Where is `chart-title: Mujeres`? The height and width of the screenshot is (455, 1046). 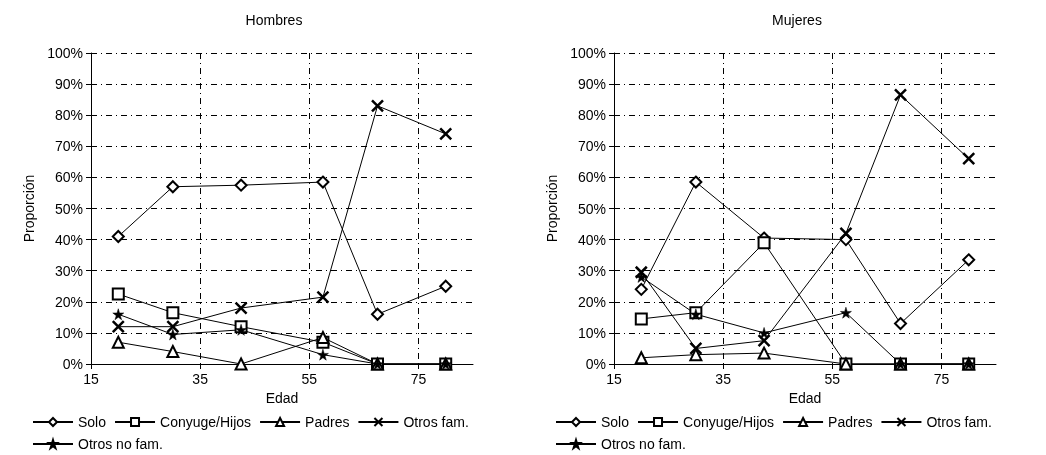 chart-title: Mujeres is located at coordinates (797, 20).